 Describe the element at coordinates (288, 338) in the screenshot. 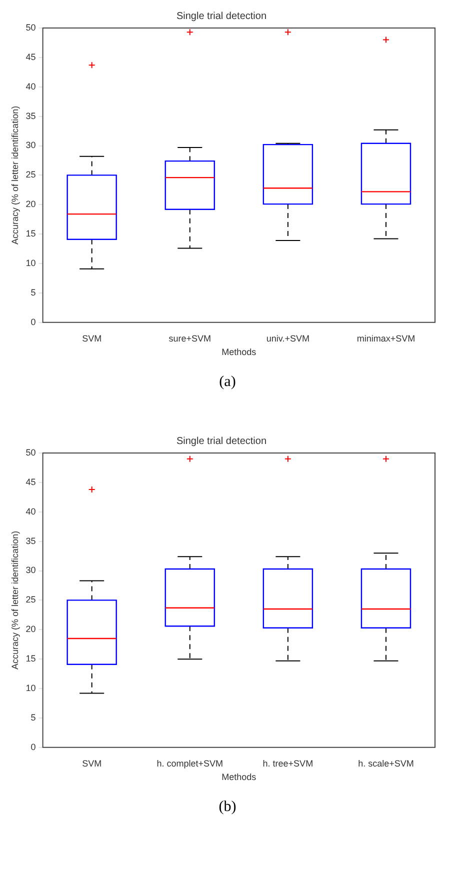

I see `x-tick-label: univ.+SVM` at that location.